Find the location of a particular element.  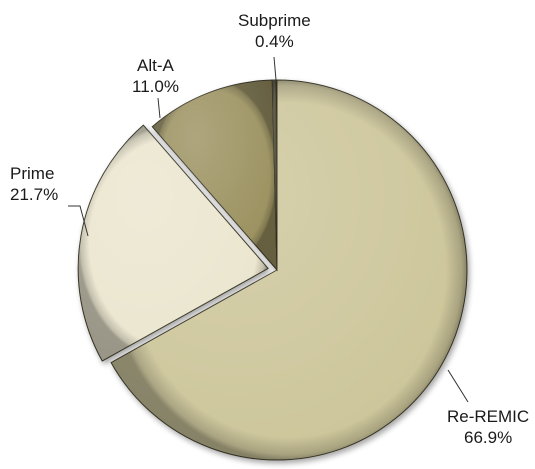

leader-line-alt-a is located at coordinates (159, 108).